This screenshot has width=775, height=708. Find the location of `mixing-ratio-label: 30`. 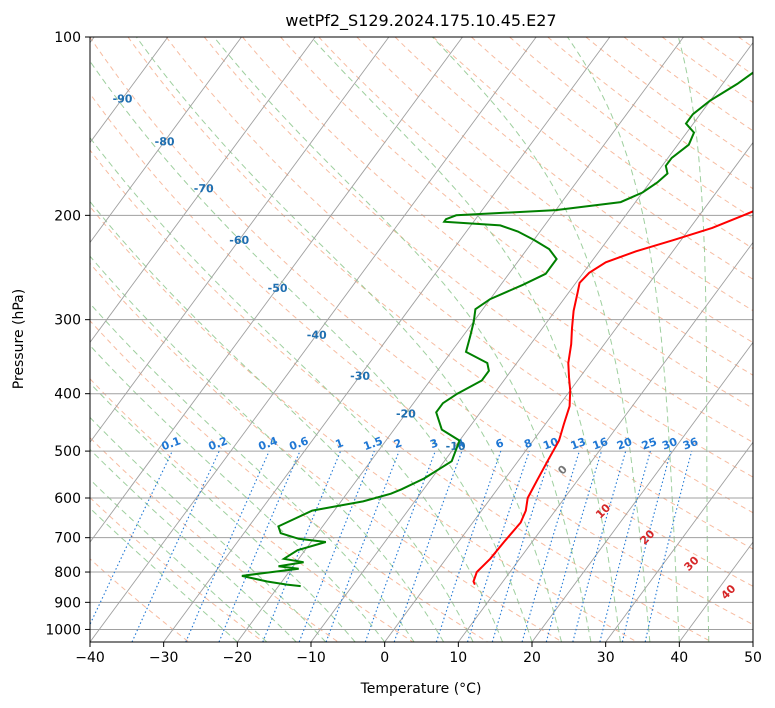

mixing-ratio-label: 30 is located at coordinates (669, 444).